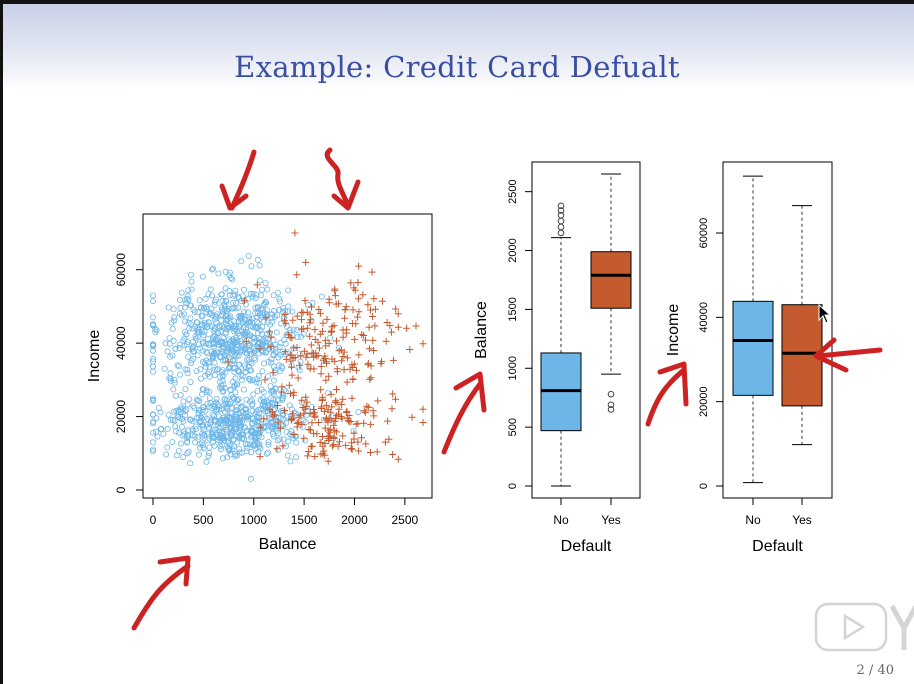 The width and height of the screenshot is (914, 684). What do you see at coordinates (849, 353) in the screenshot?
I see `annotation-arrow-to-yes-box` at bounding box center [849, 353].